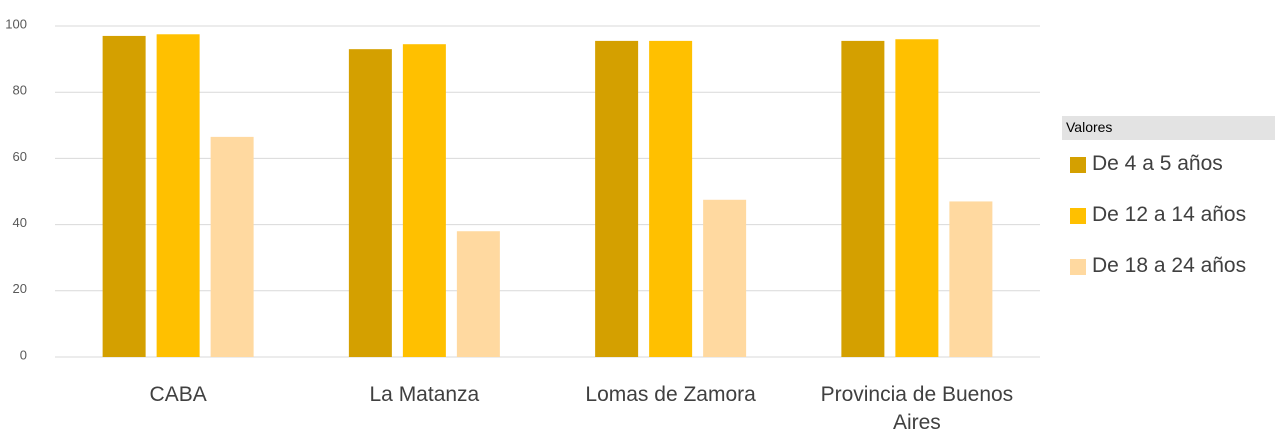  Describe the element at coordinates (1089, 127) in the screenshot. I see `legend-title: Valores` at that location.